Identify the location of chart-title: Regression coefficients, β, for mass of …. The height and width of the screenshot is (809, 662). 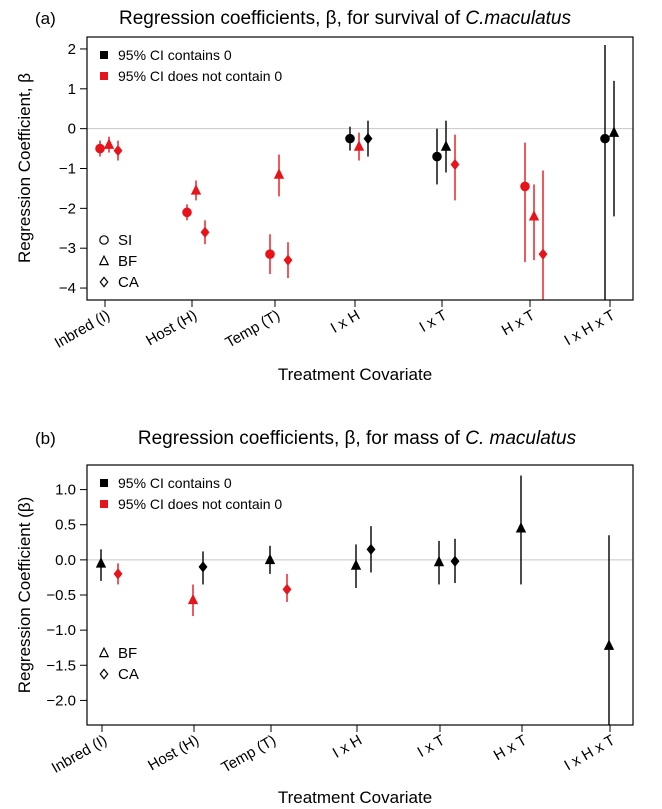
(357, 438).